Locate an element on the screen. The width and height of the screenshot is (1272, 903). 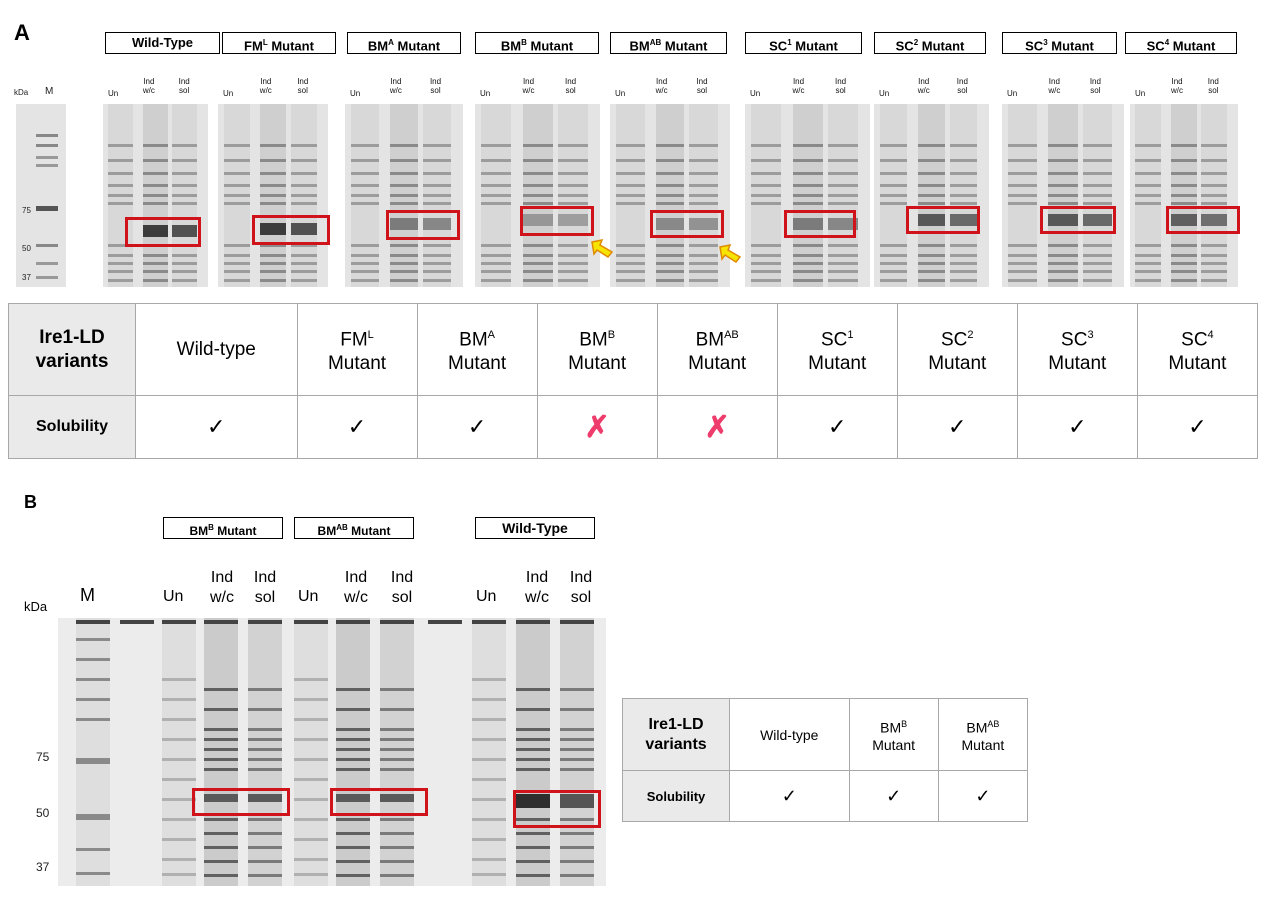
label-line2: Mutant is located at coordinates (894, 745).